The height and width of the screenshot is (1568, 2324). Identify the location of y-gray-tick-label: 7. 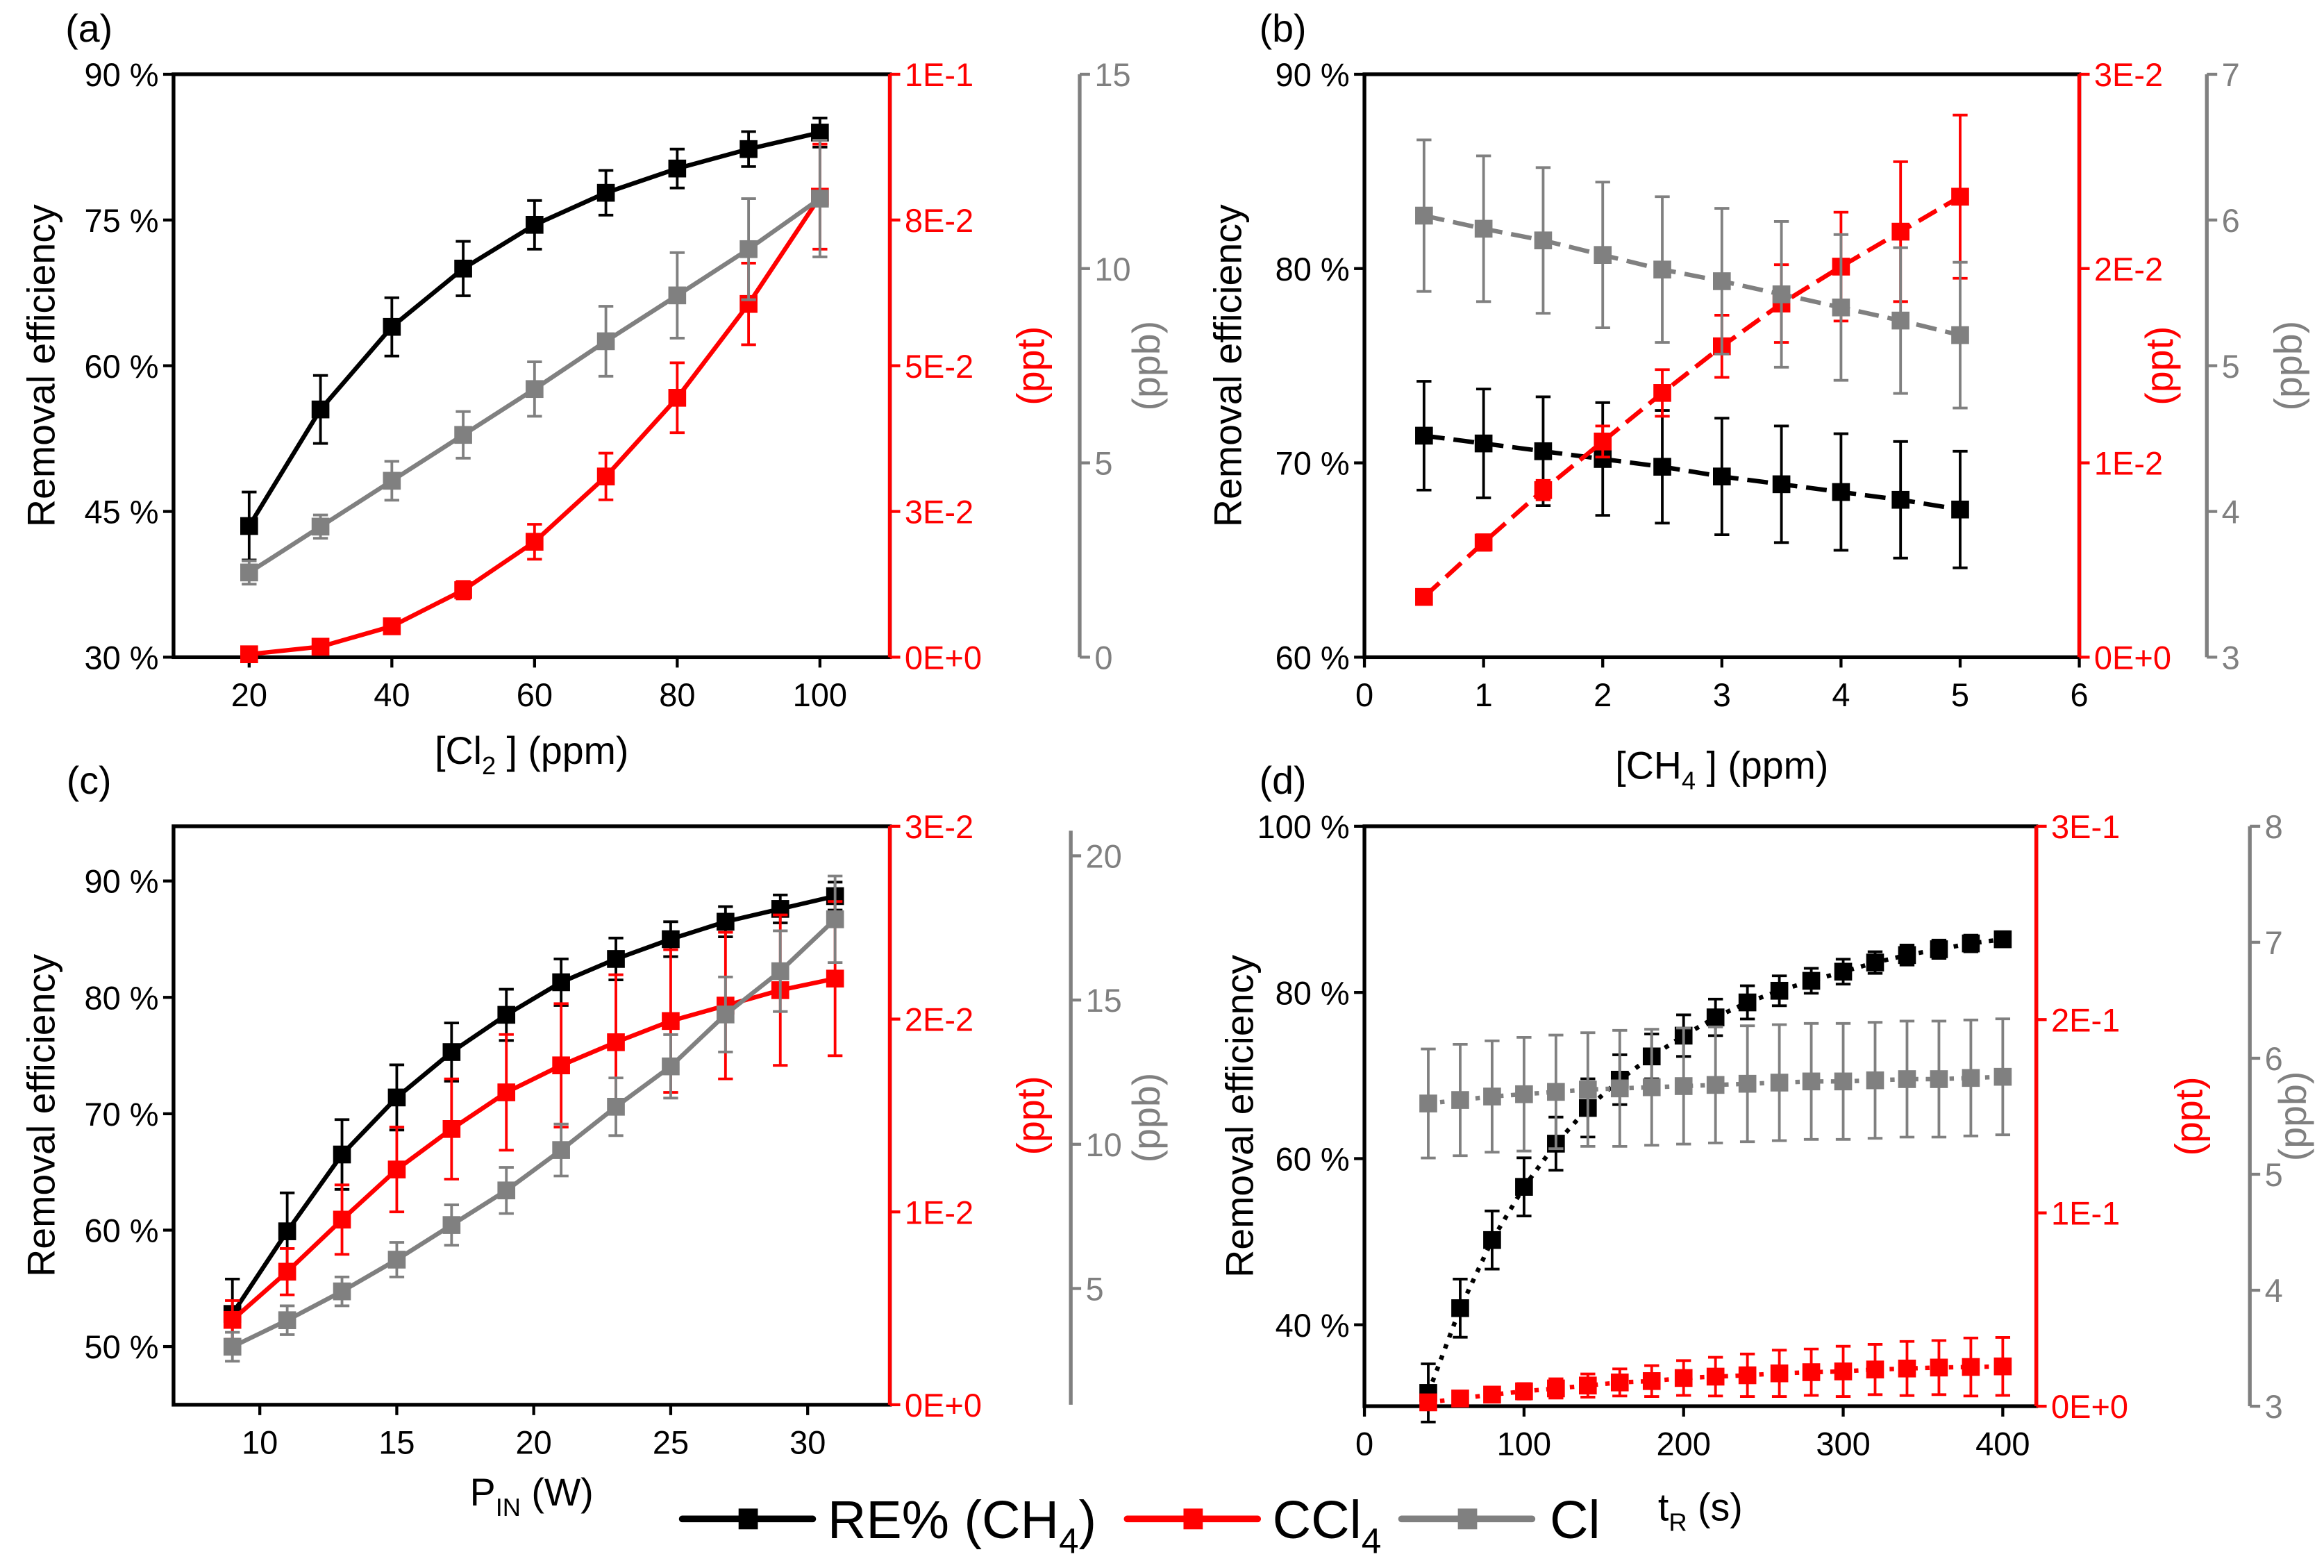
(2274, 943).